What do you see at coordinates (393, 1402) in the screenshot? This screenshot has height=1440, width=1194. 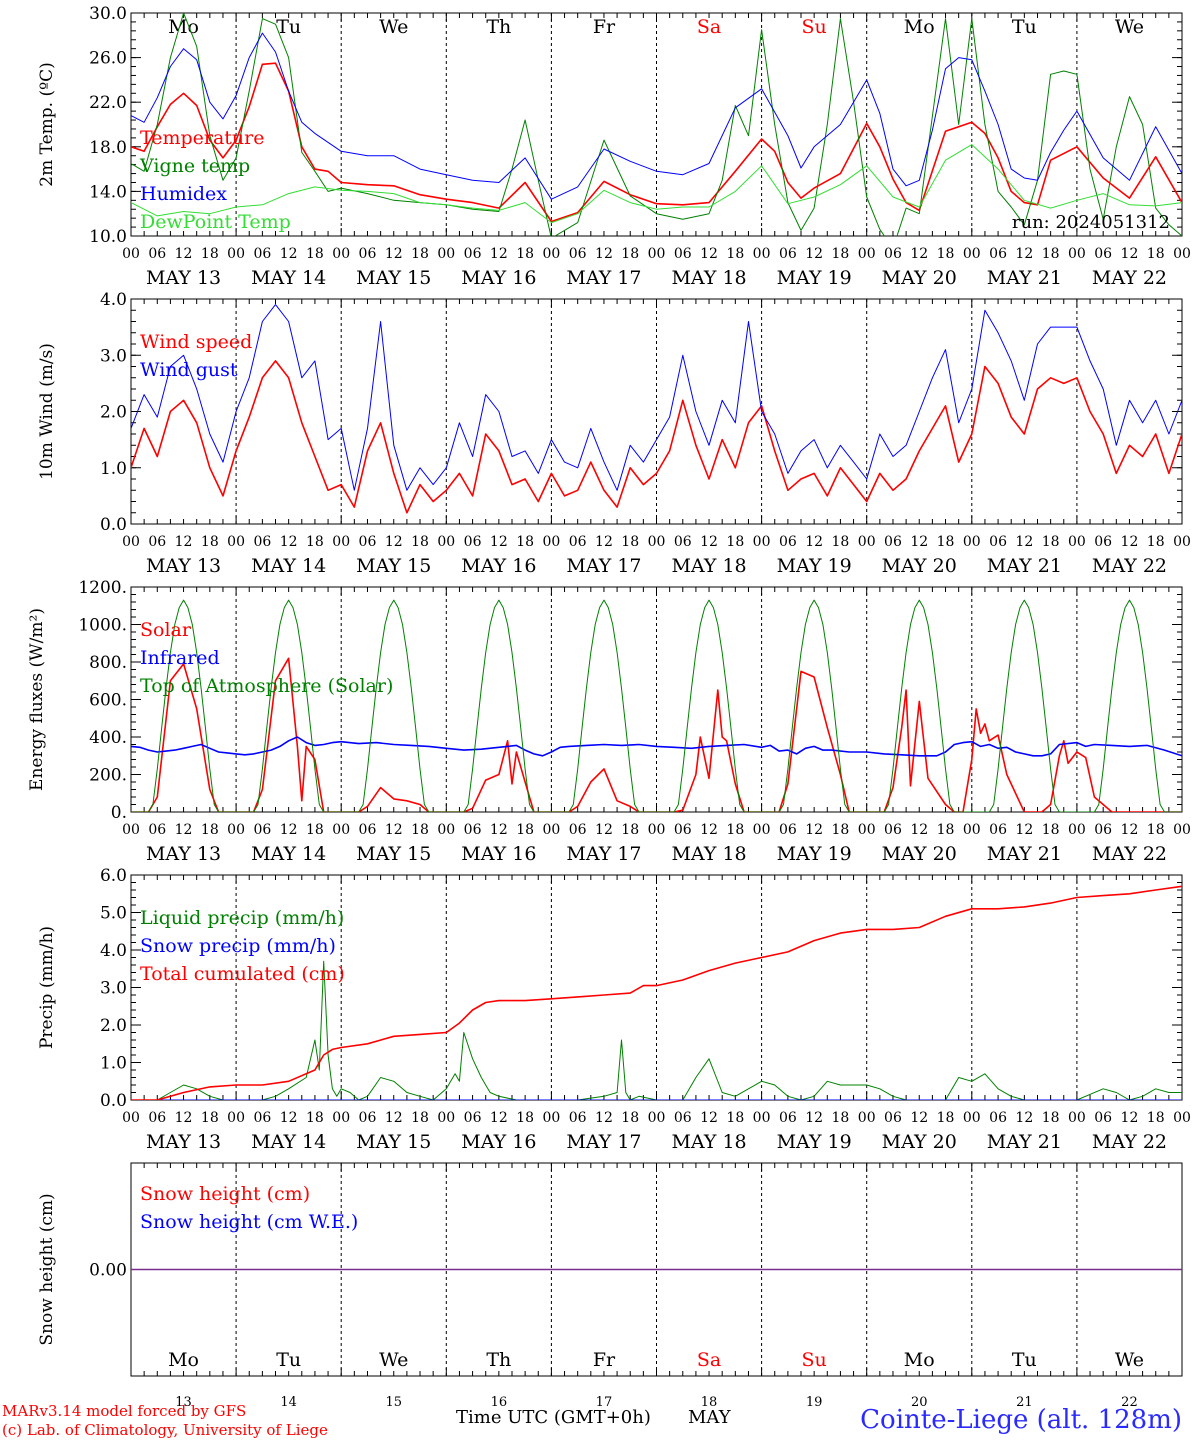 I see `day-number: 15` at bounding box center [393, 1402].